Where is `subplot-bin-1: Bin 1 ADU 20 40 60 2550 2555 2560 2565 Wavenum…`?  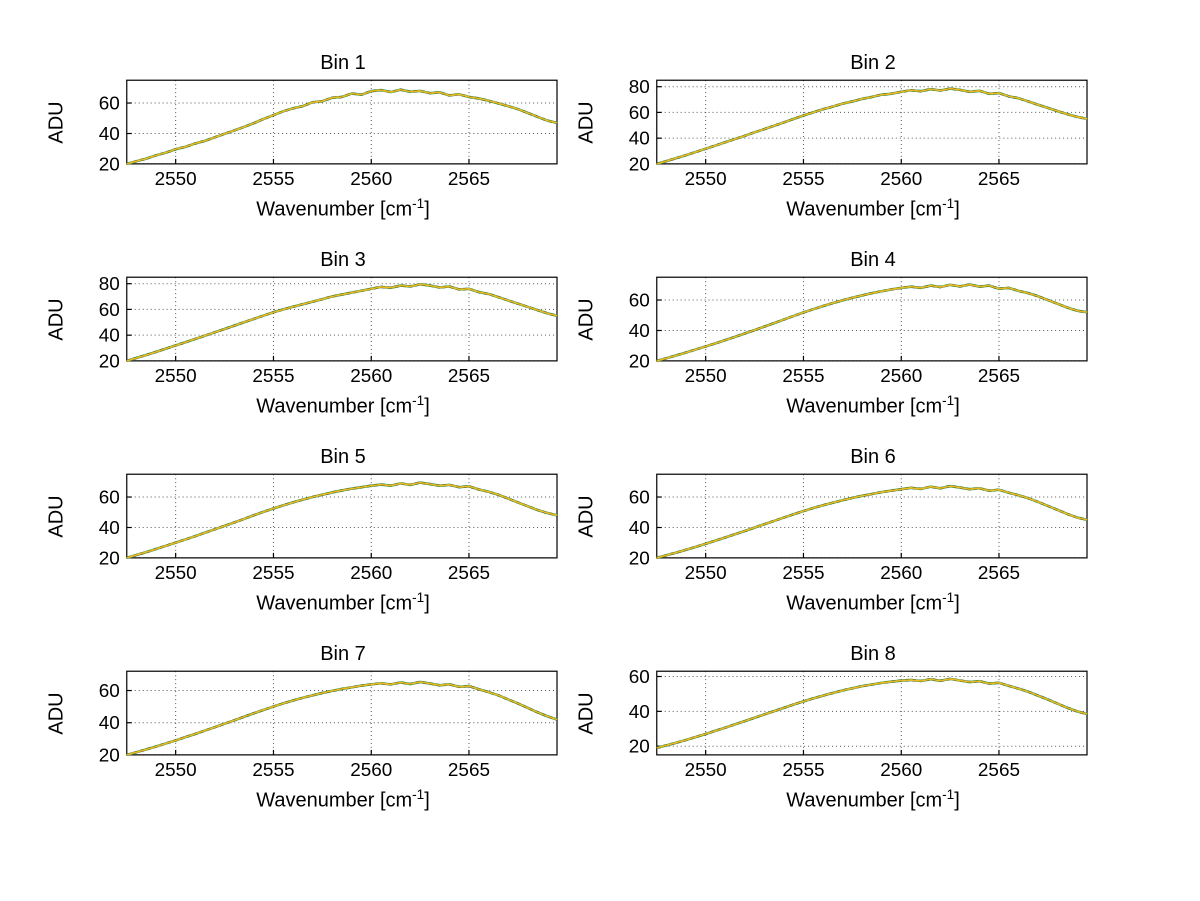 subplot-bin-1: Bin 1 ADU 20 40 60 2550 2555 2560 2565 Wavenum… is located at coordinates (302, 148).